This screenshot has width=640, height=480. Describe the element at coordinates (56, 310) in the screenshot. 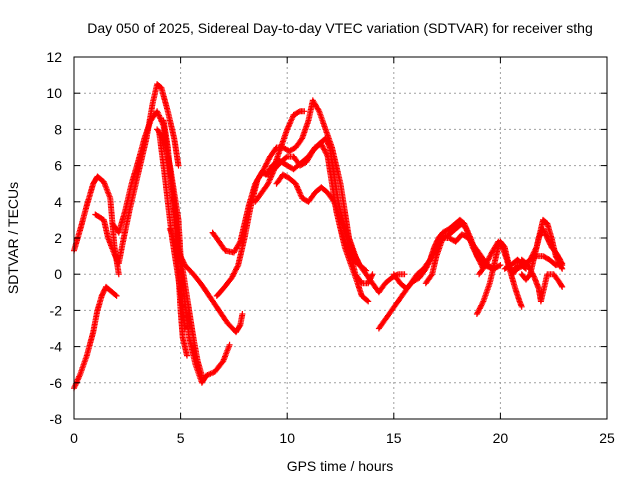

I see `y-tick-label: -2` at that location.